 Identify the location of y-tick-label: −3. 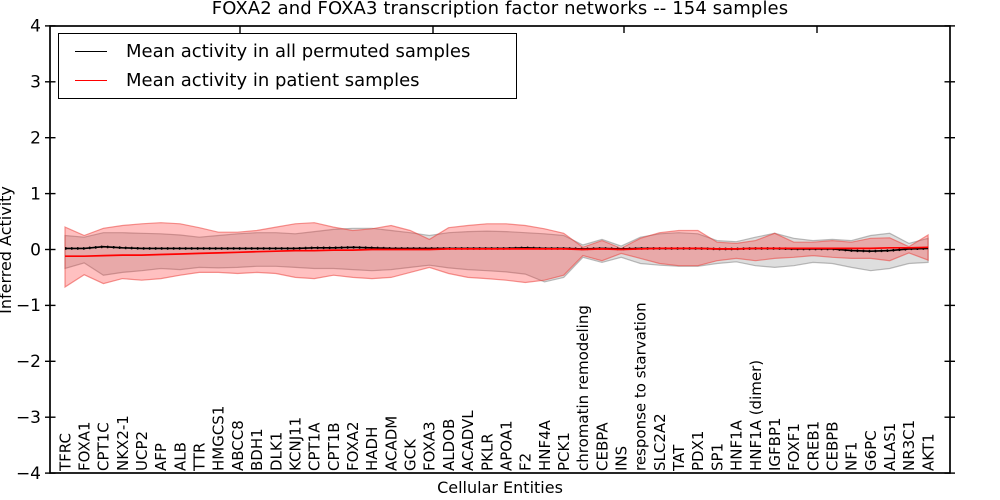
(28, 418).